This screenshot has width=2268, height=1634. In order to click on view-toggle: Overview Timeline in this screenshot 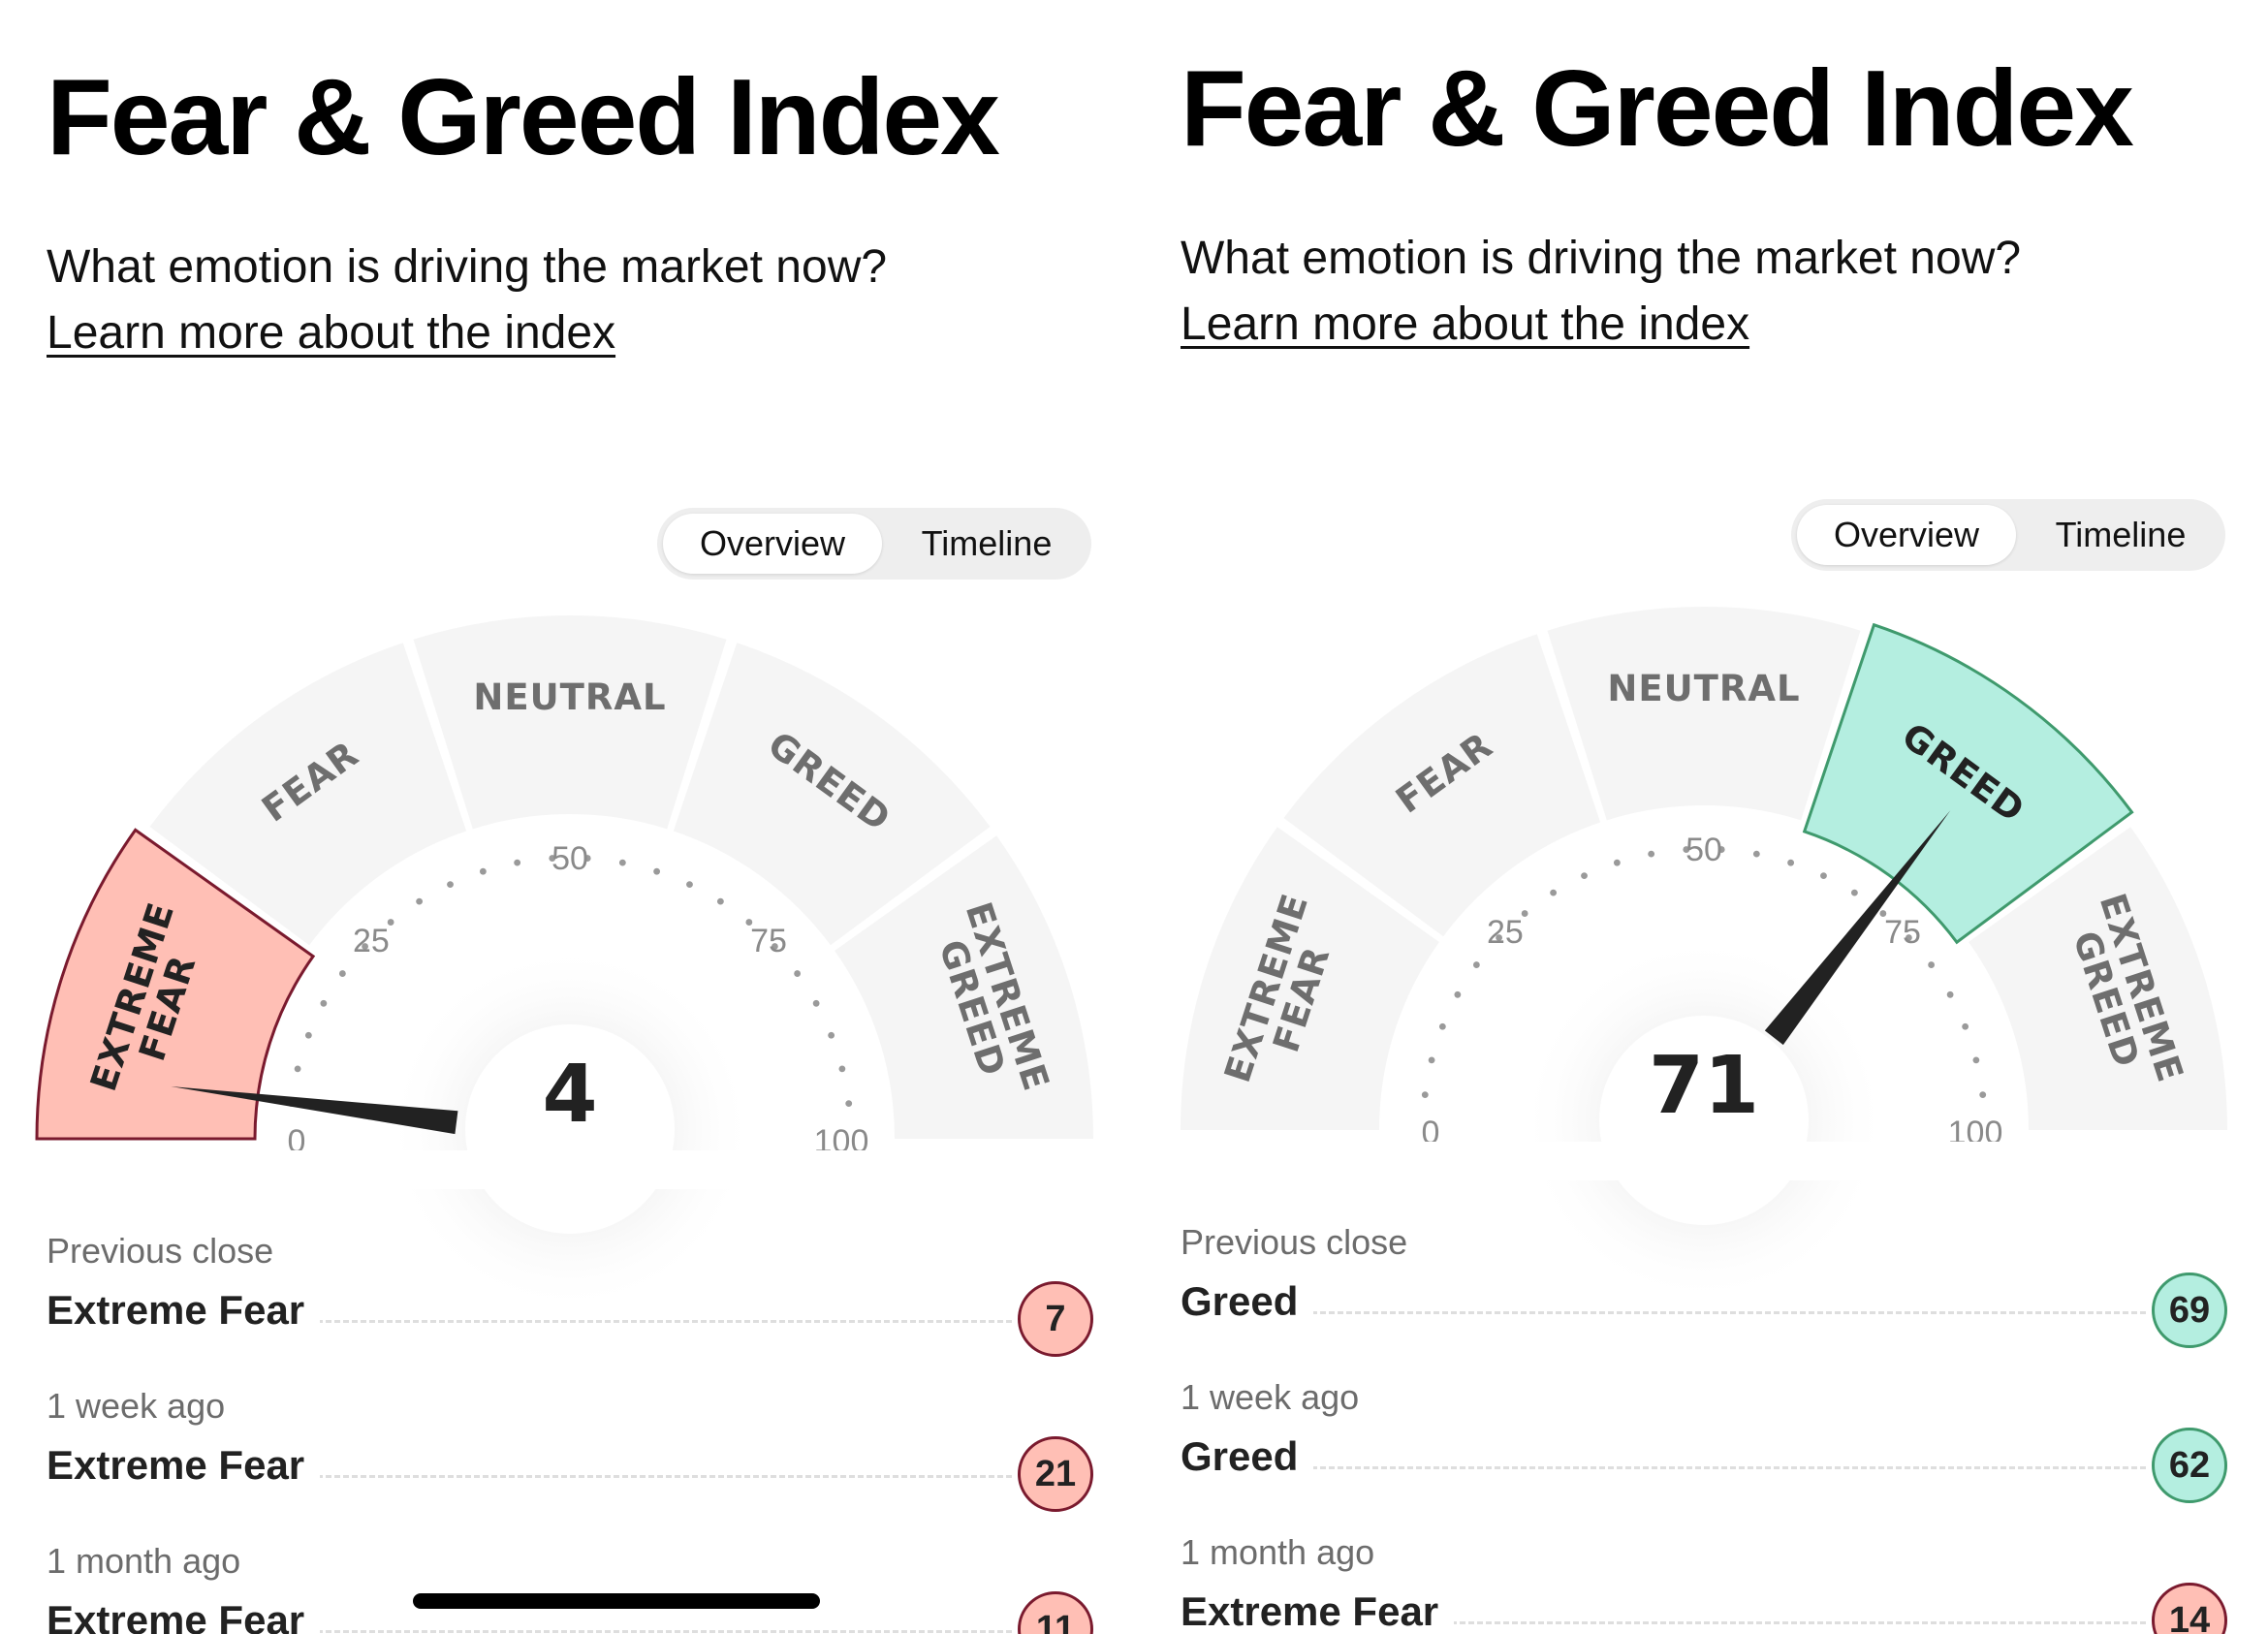, I will do `click(874, 544)`.